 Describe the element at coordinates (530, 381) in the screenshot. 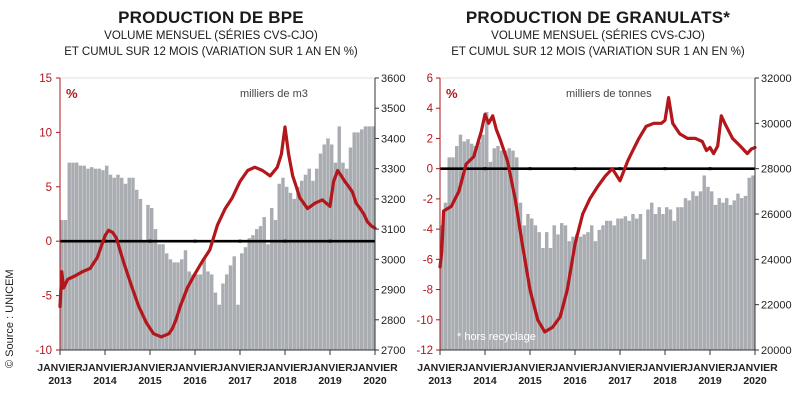

I see `granulats-x-tick-label-bottom: 2015` at that location.